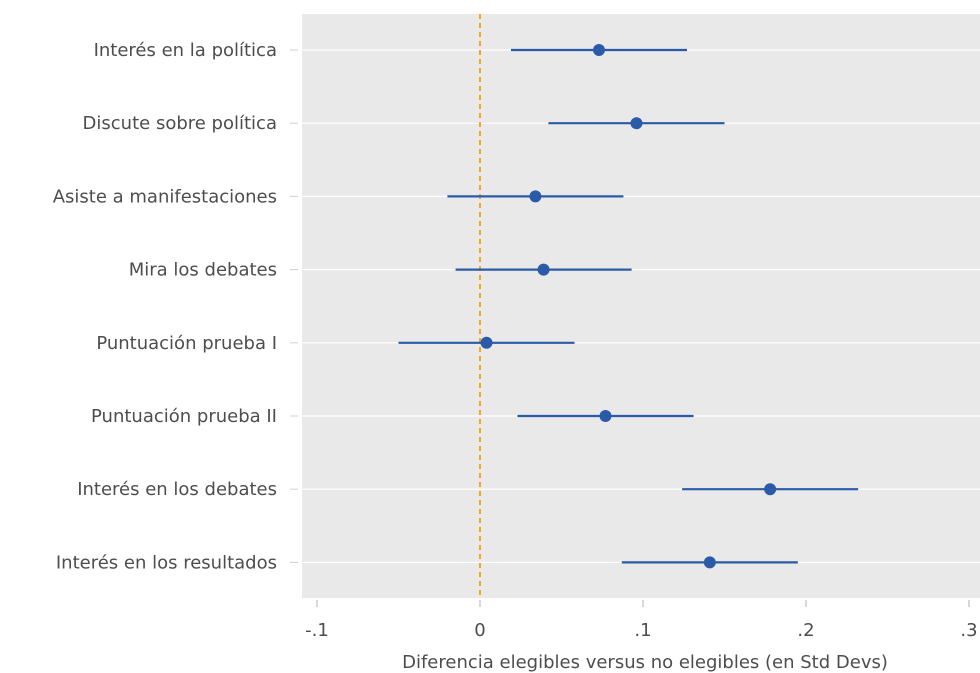  I want to click on category-label: Mira los debates, so click(203, 270).